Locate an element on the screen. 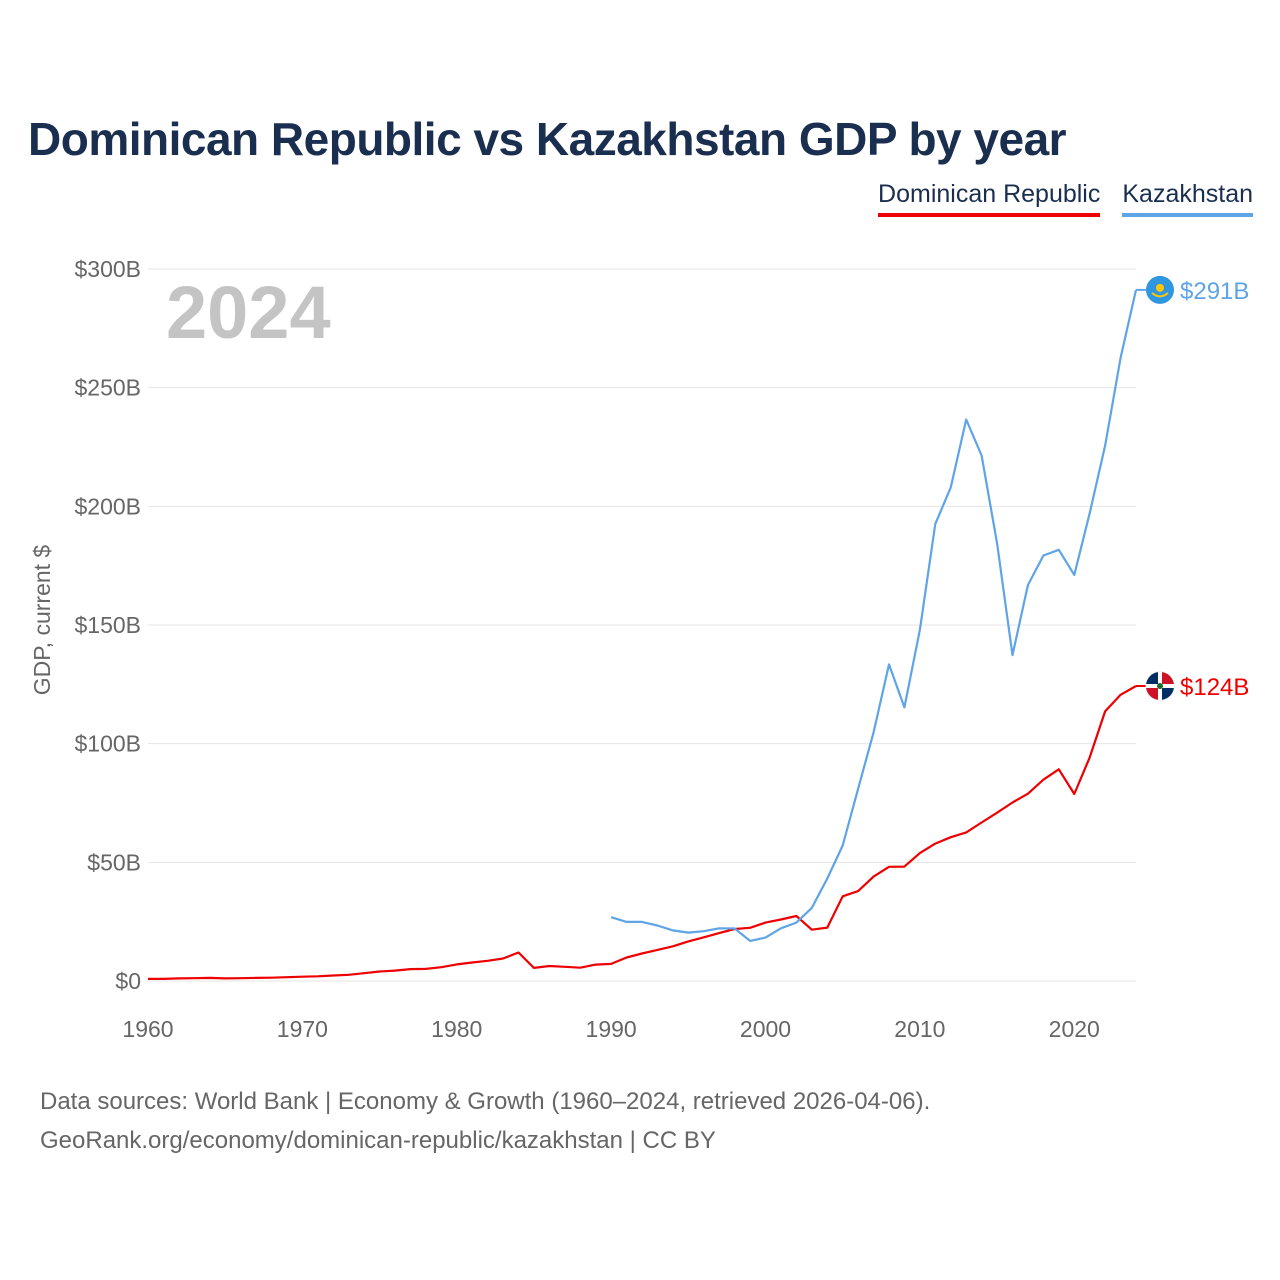 The width and height of the screenshot is (1280, 1280). legend: Dominican Republic Kazakhstan is located at coordinates (1065, 198).